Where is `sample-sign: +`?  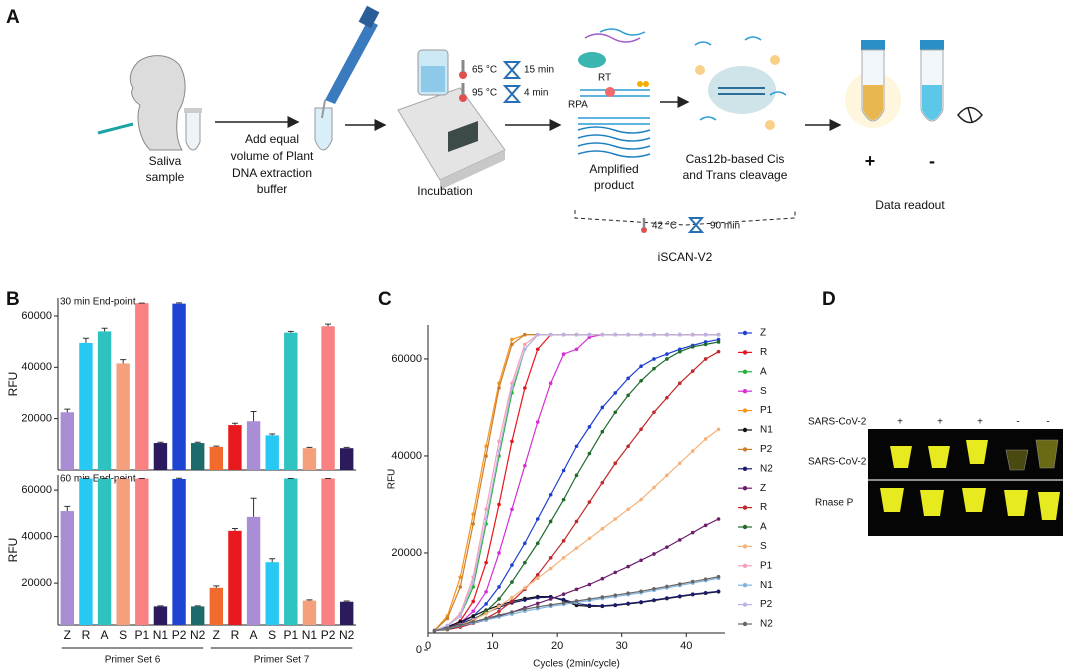 sample-sign: + is located at coordinates (980, 422).